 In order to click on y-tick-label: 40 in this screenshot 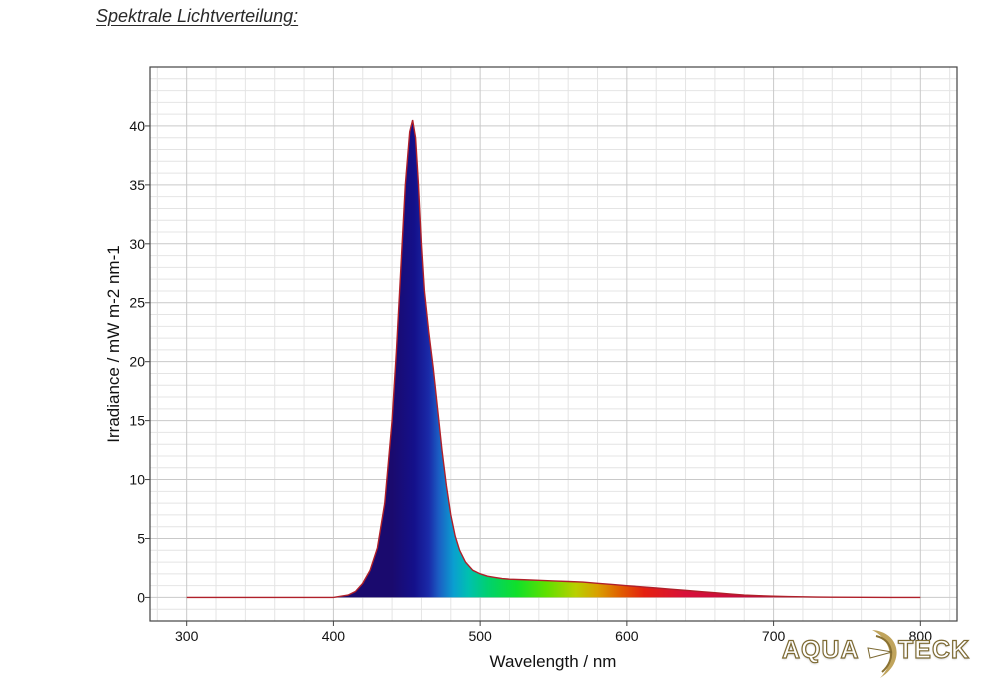, I will do `click(137, 126)`.